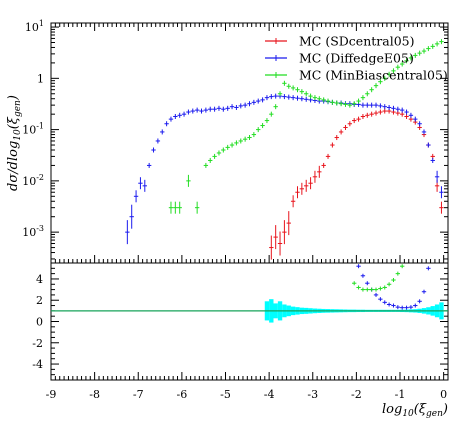  I want to click on y-axis-title: dσ/dlog10(ξgen), so click(14, 143).